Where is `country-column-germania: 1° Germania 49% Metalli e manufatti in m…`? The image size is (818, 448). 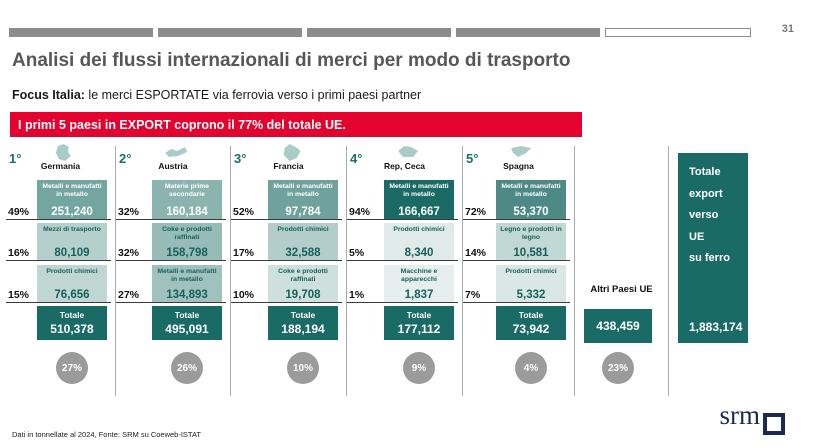
country-column-germania: 1° Germania 49% Metalli e manufatti in m… is located at coordinates (61, 270).